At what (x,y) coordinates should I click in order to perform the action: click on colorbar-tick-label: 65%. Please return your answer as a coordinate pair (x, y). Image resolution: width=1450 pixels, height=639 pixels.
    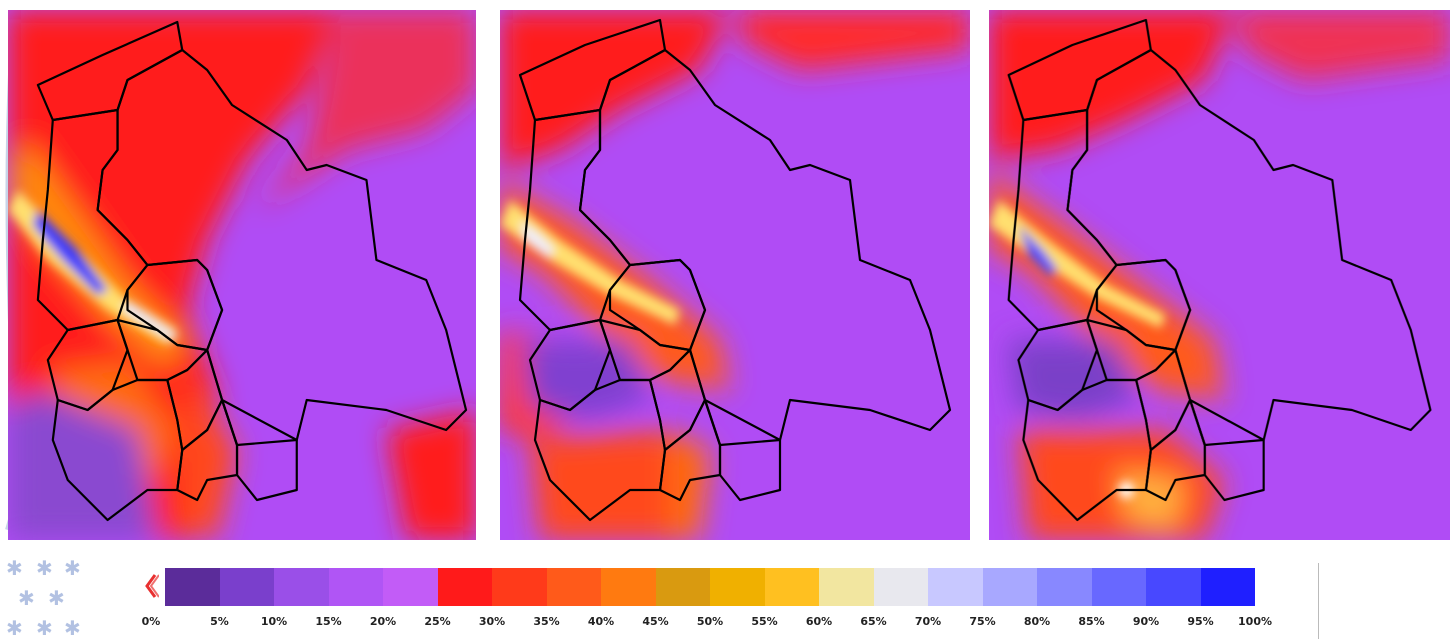
    Looking at the image, I should click on (873, 621).